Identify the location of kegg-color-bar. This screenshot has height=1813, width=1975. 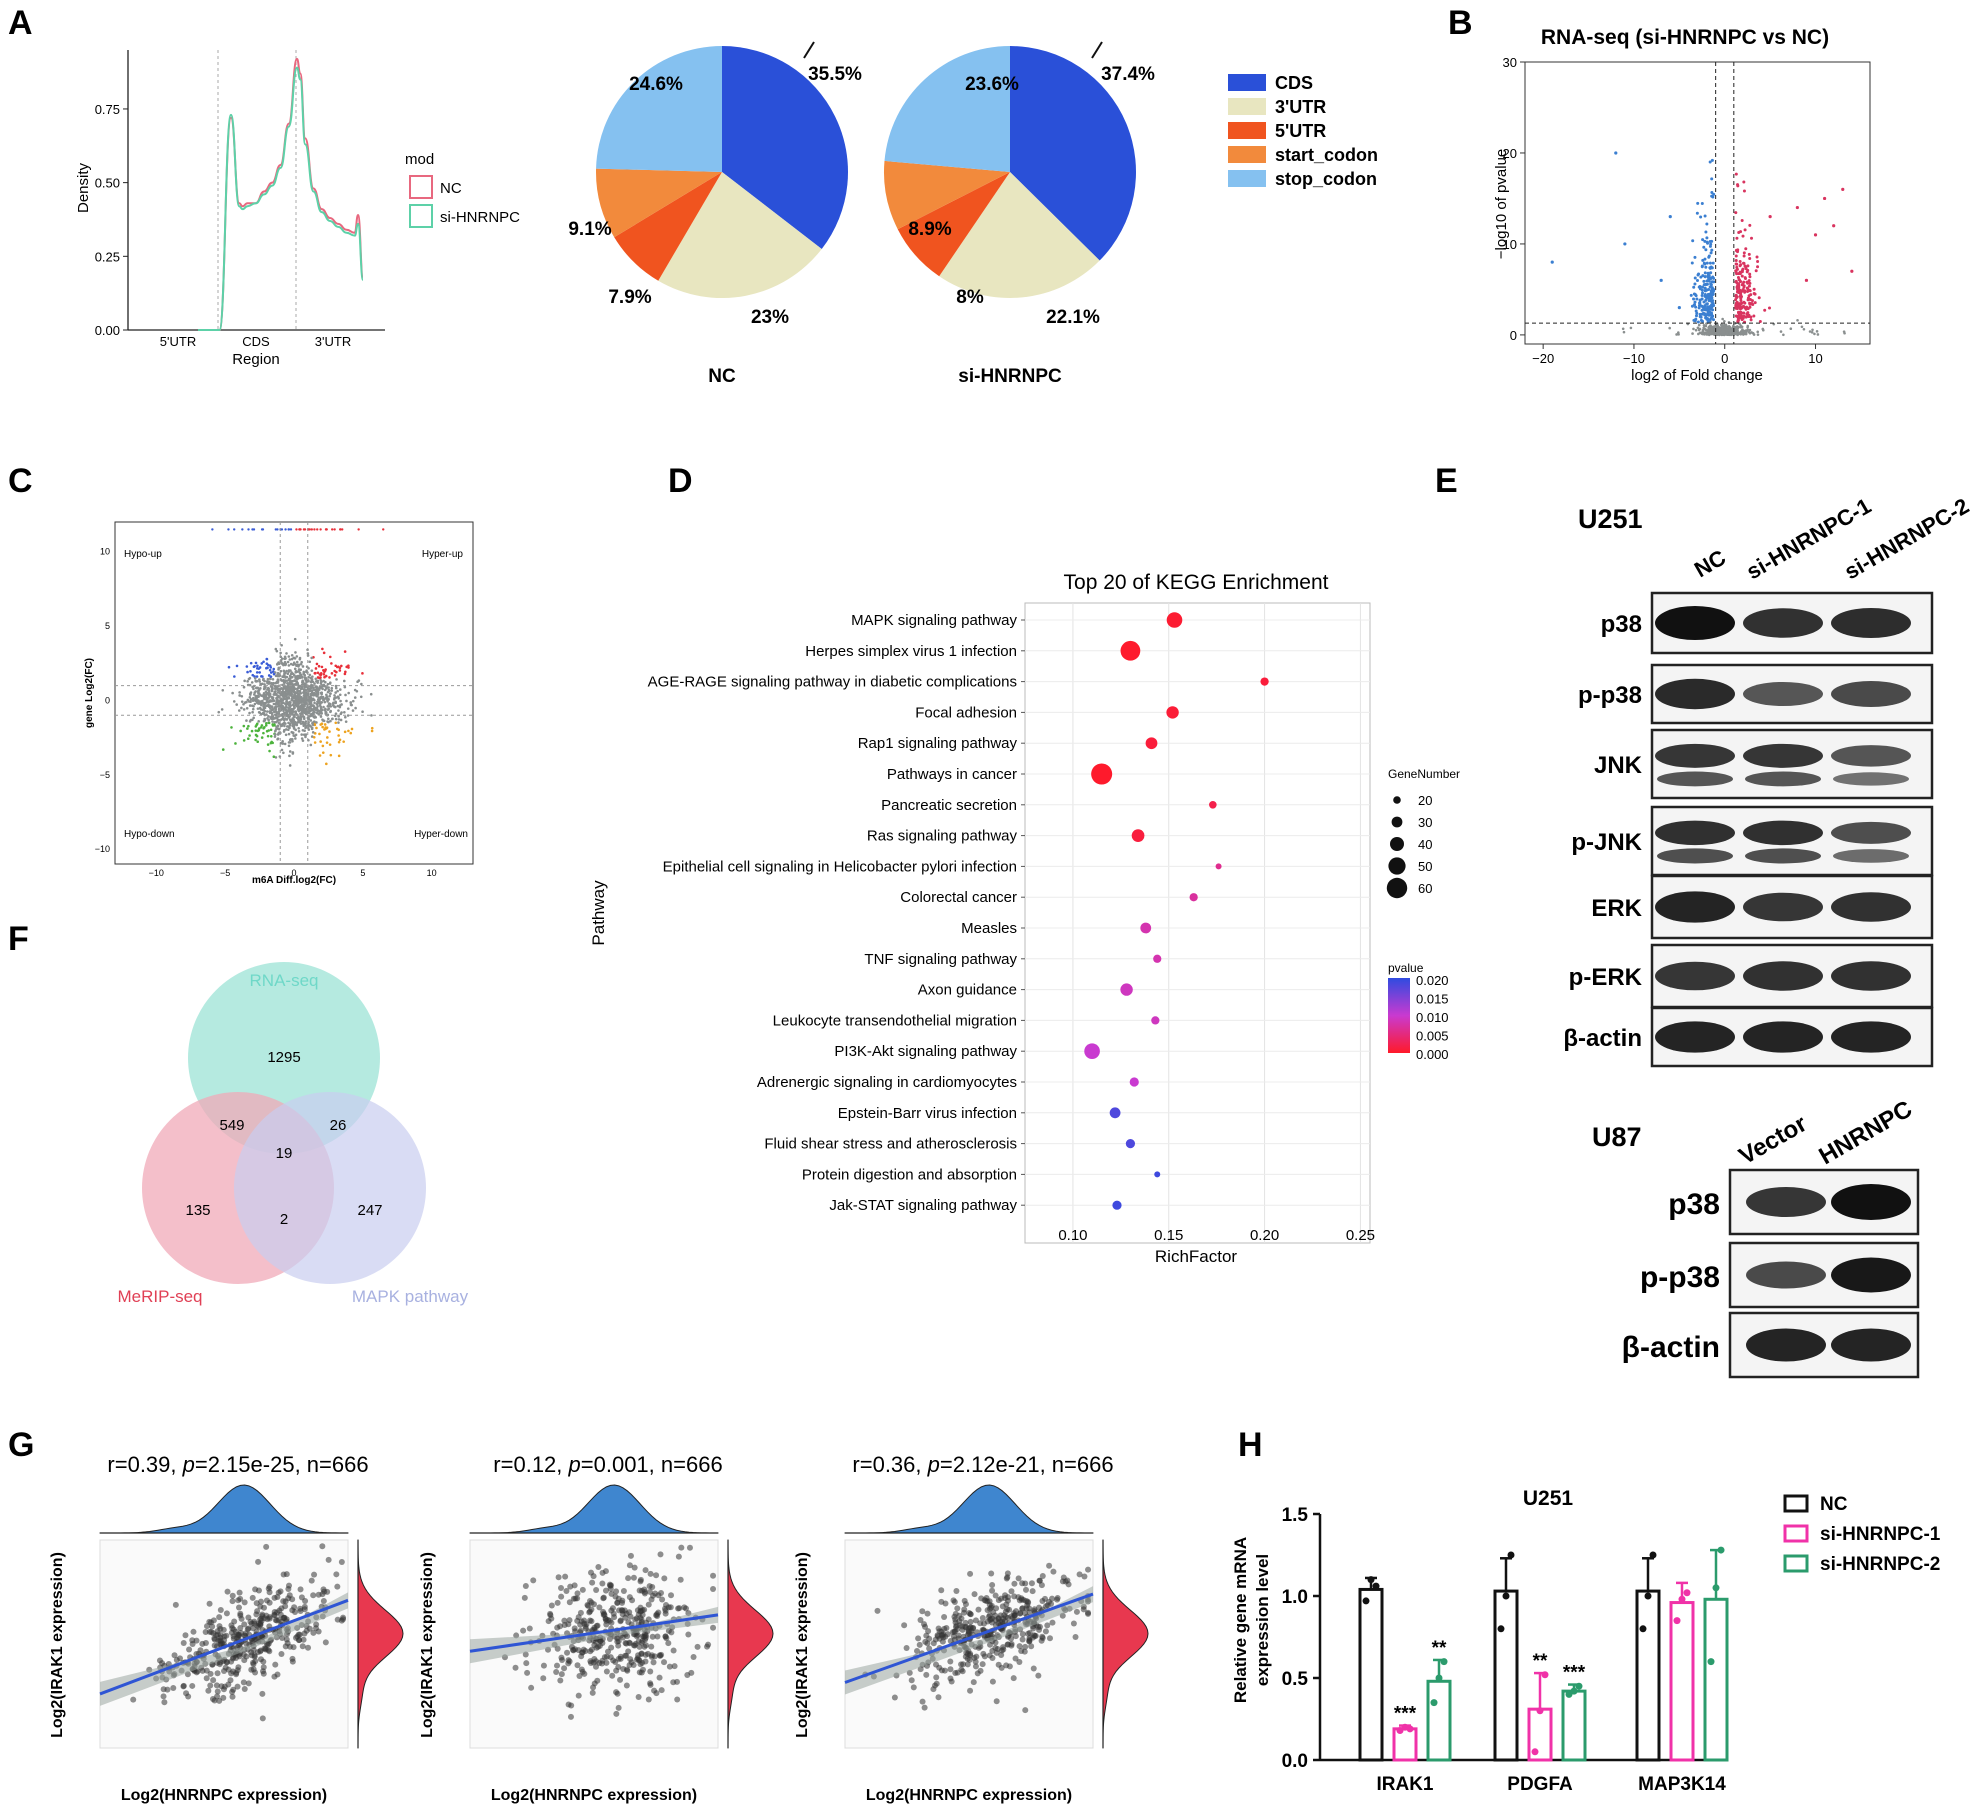
(1399, 1015).